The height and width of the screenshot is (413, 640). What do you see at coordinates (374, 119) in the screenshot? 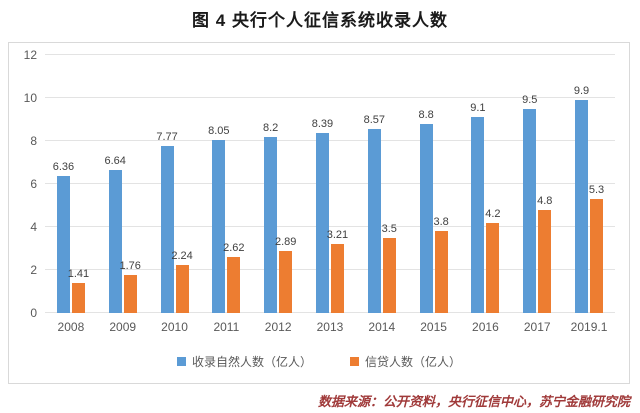
I see `bar-value-label: 8.57` at bounding box center [374, 119].